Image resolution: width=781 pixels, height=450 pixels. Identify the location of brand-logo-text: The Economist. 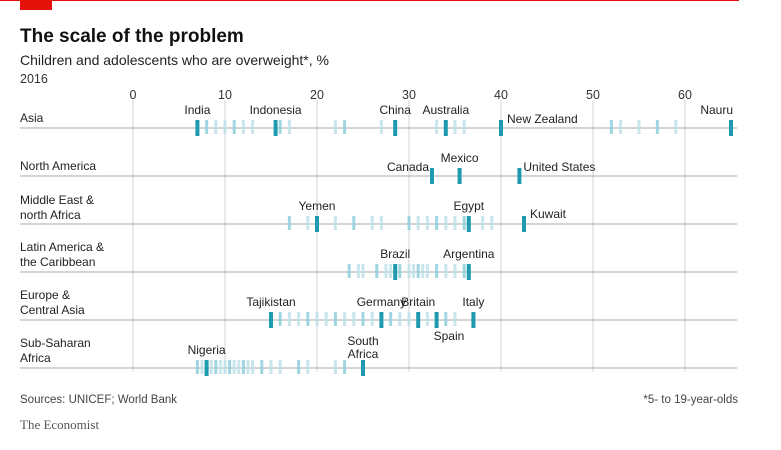
(60, 424).